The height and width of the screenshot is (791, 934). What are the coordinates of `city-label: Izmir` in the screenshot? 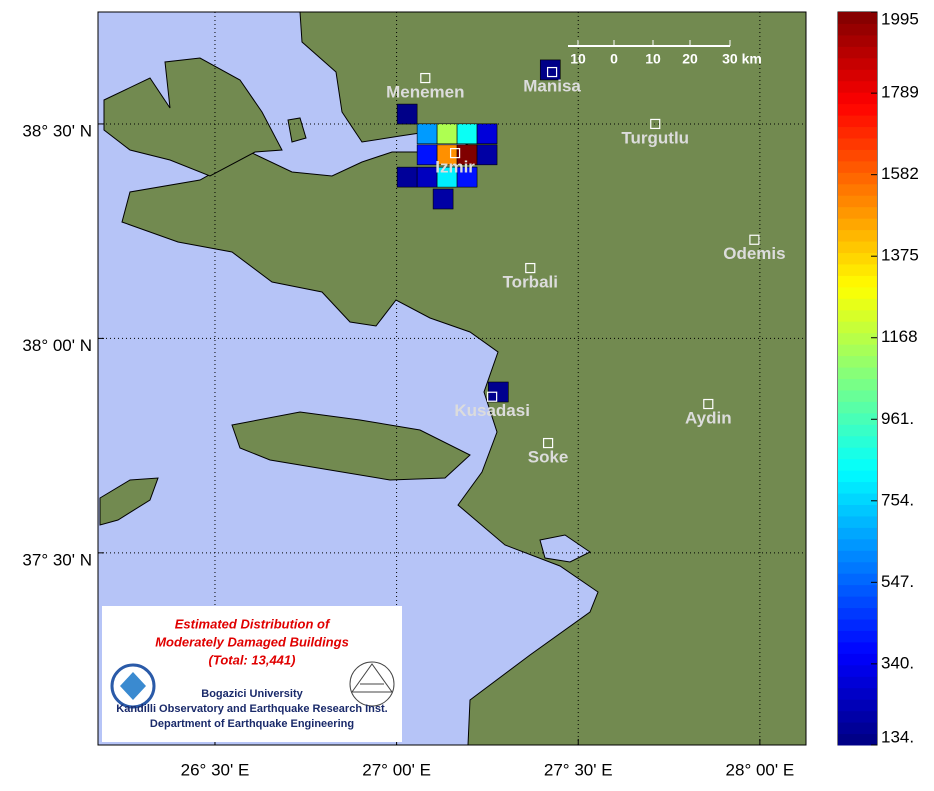 It's located at (455, 167).